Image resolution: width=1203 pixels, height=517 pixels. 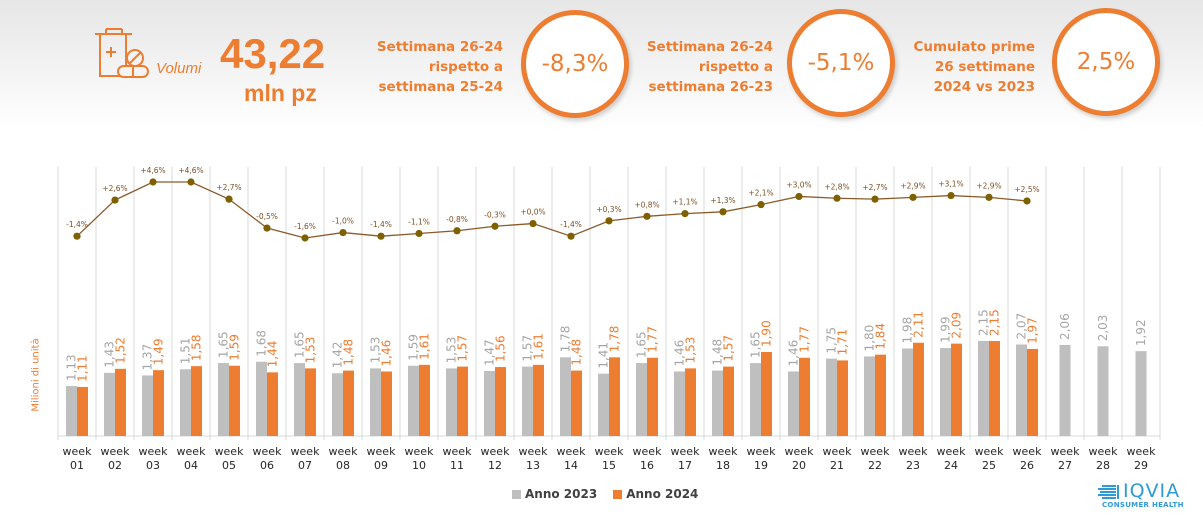 What do you see at coordinates (419, 221) in the screenshot?
I see `line-data-label: -1,1%` at bounding box center [419, 221].